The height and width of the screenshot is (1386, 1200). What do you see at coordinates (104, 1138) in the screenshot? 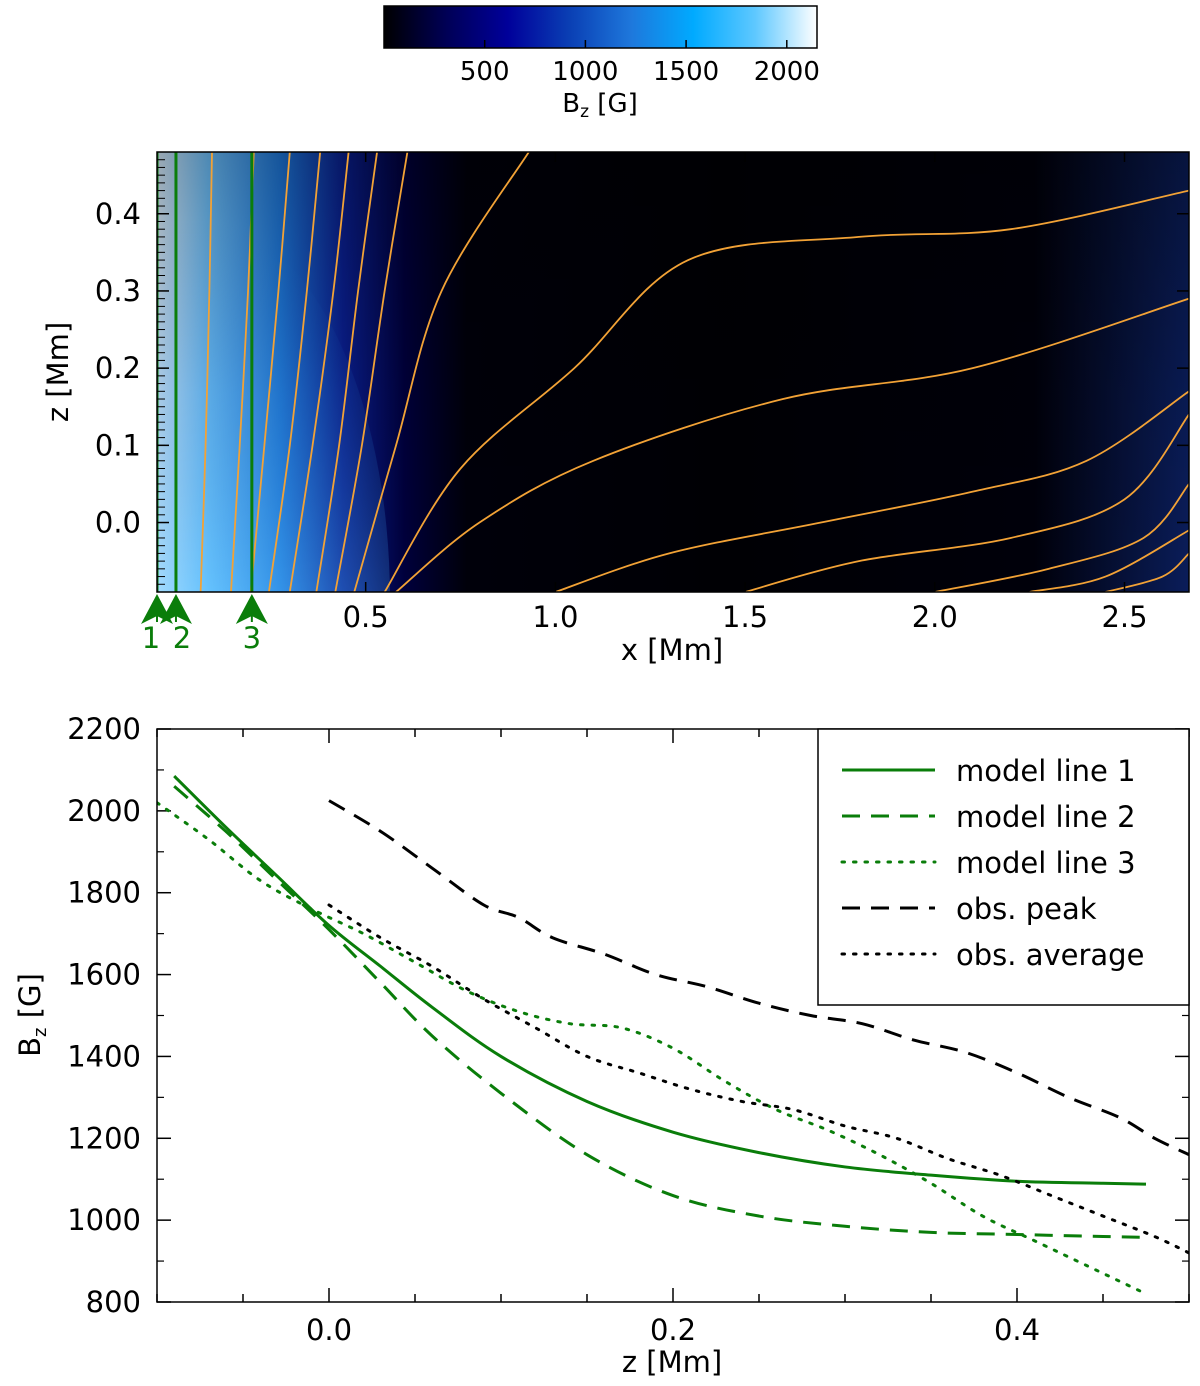
I see `line-chart-y-tick-label: 1200` at bounding box center [104, 1138].